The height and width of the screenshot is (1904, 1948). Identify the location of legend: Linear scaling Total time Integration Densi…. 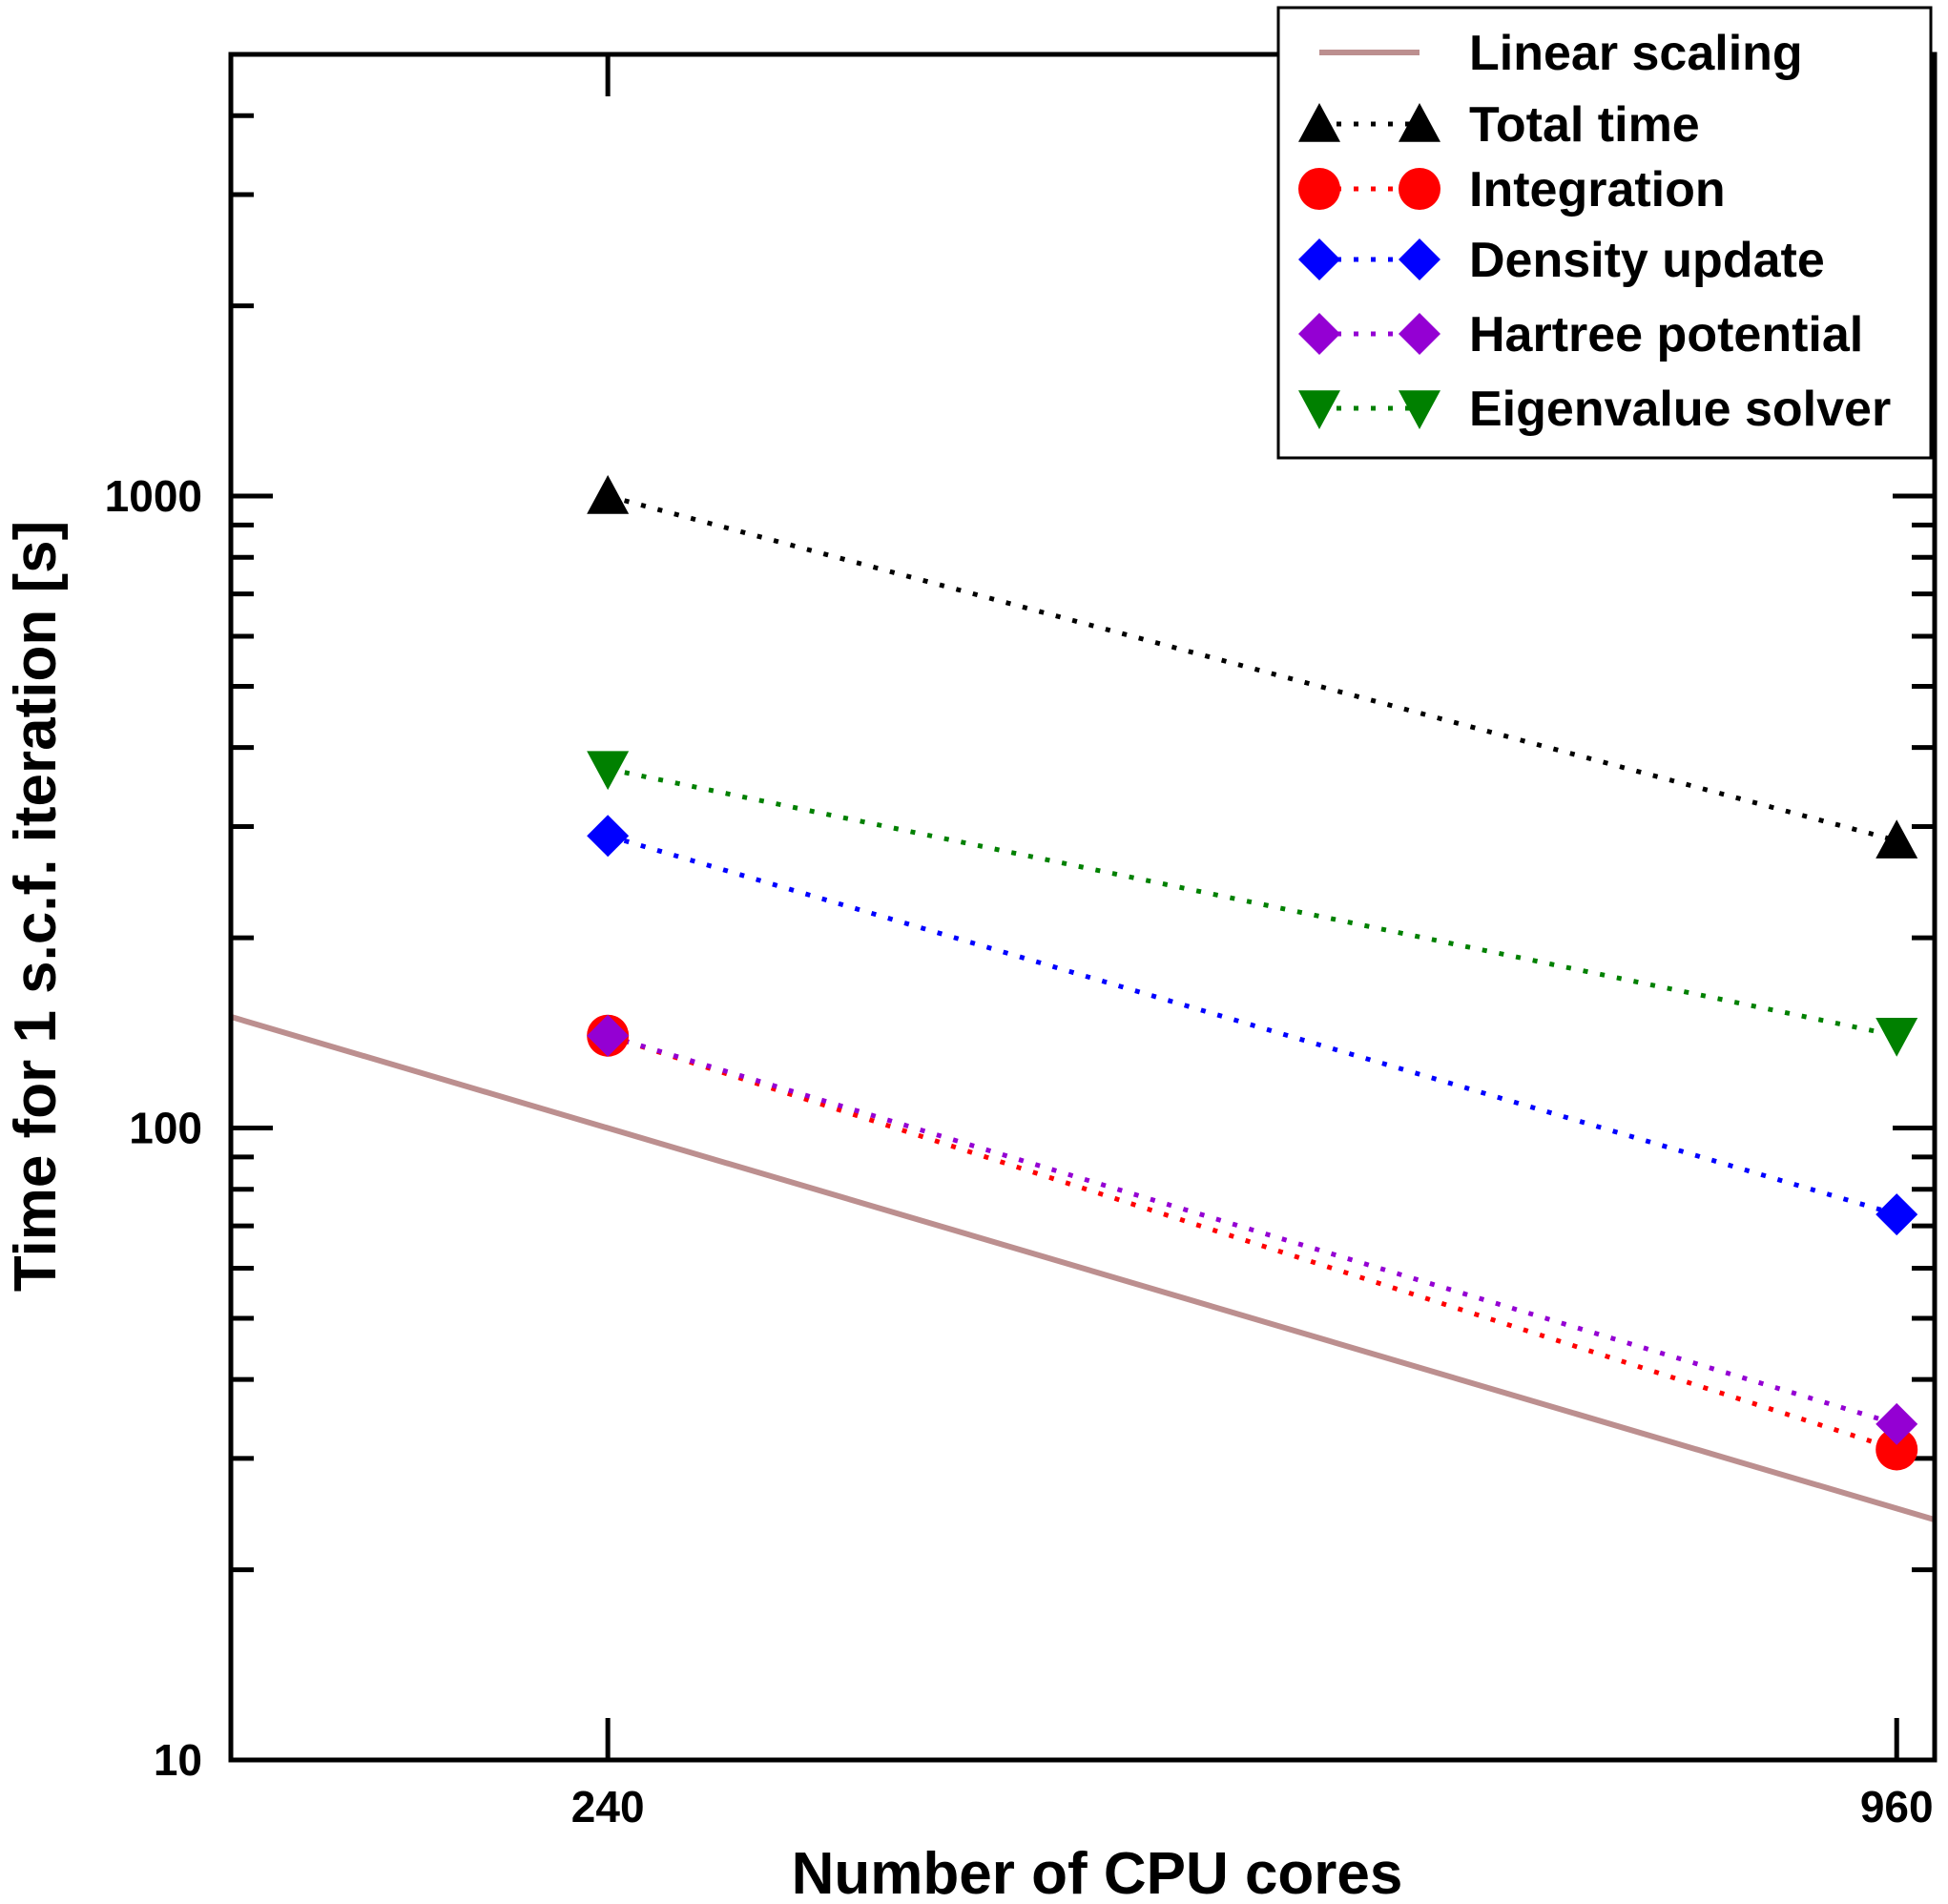
(1604, 233).